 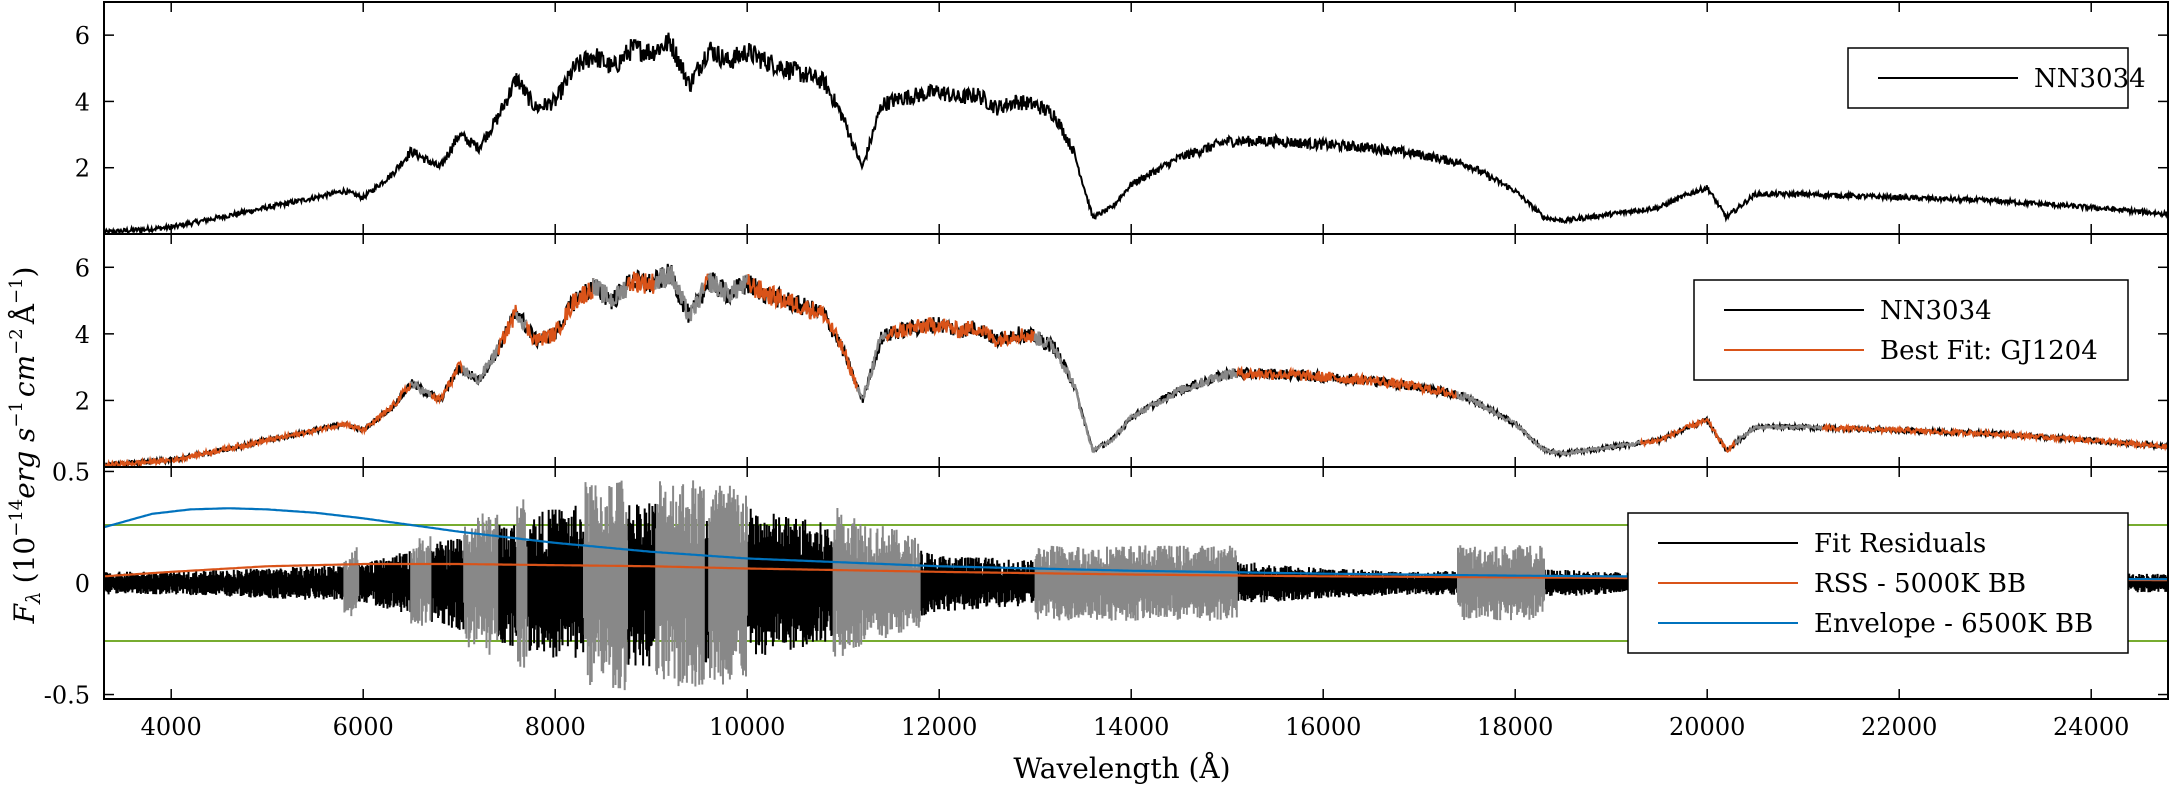 What do you see at coordinates (82, 584) in the screenshot?
I see `y-tick-label: 0` at bounding box center [82, 584].